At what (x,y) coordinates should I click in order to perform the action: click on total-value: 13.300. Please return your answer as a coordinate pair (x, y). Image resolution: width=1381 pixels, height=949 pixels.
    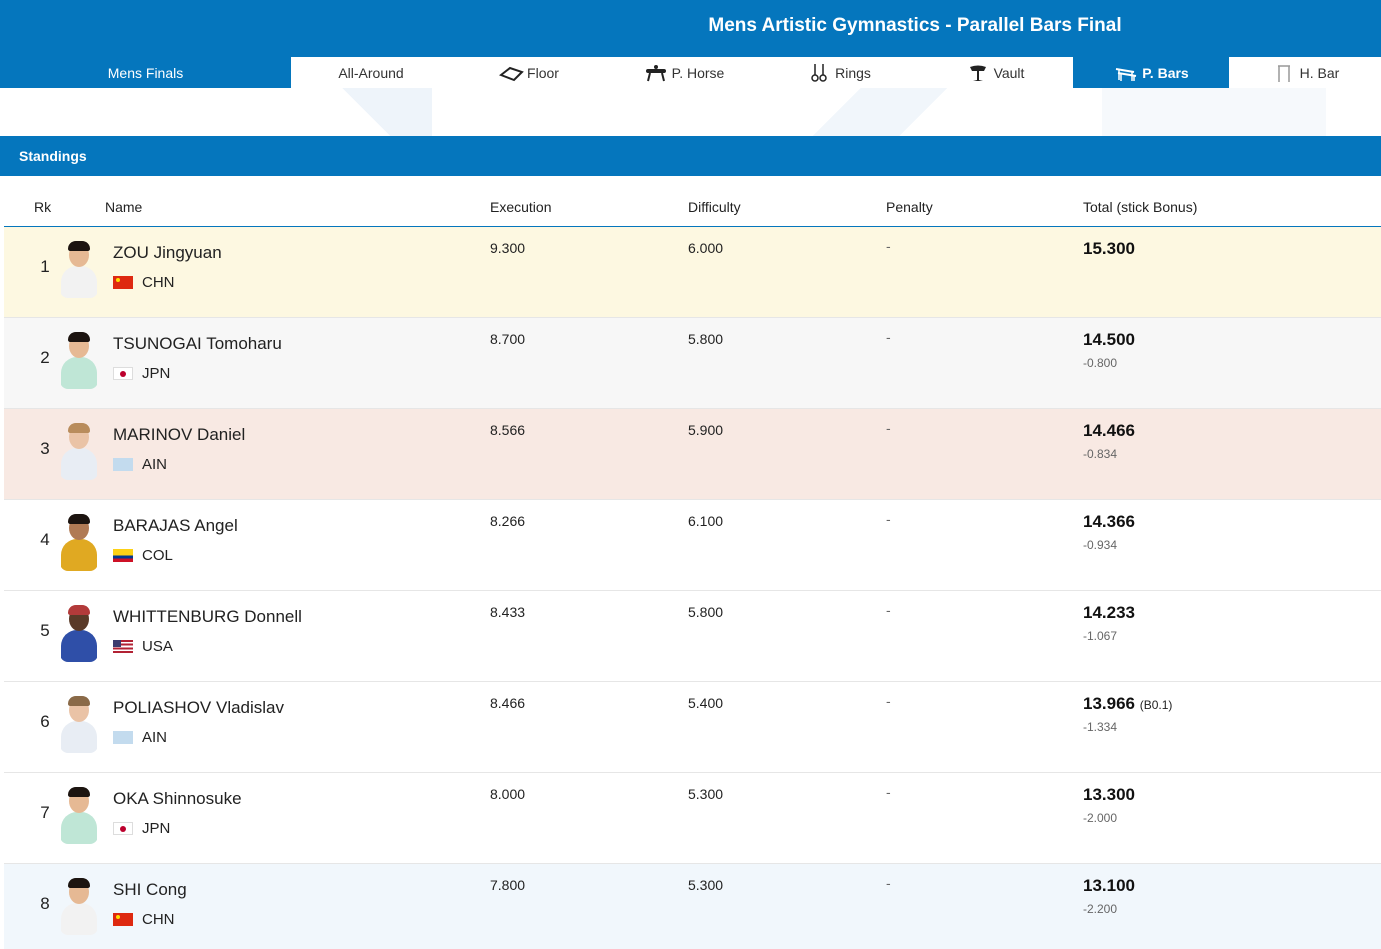
    Looking at the image, I should click on (1109, 794).